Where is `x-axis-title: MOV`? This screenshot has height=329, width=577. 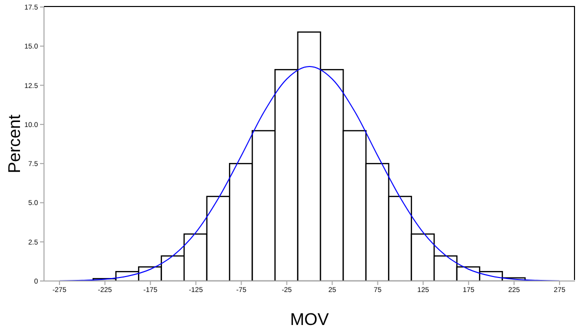
x-axis-title: MOV is located at coordinates (310, 319).